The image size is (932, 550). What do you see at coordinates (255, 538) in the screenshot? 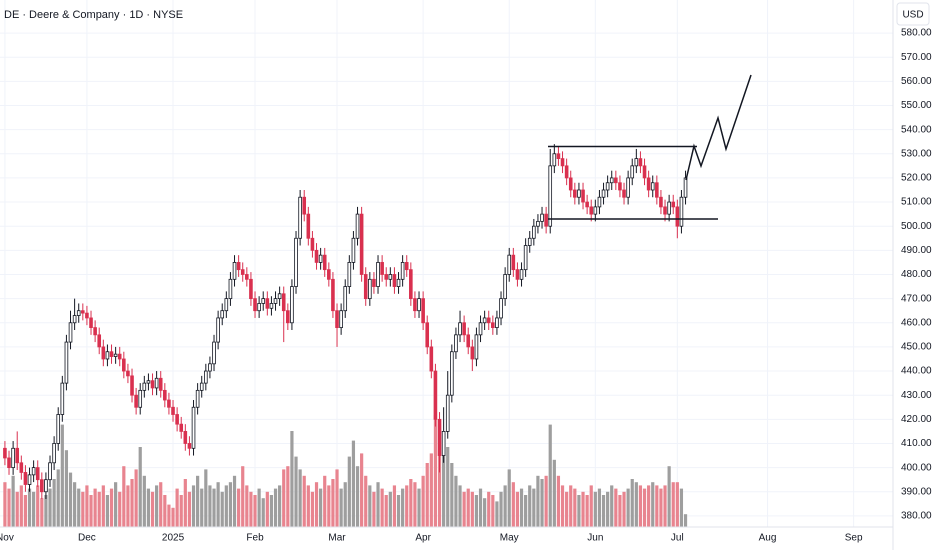
I see `x-tick-label: Feb` at bounding box center [255, 538].